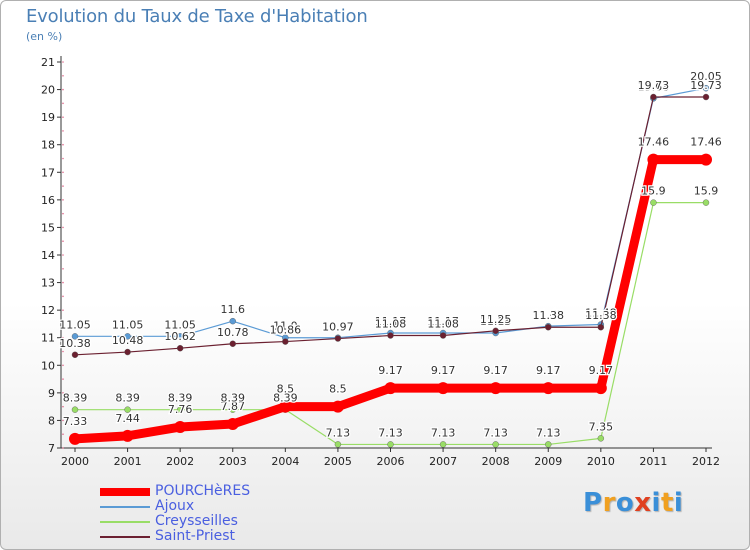 The image size is (750, 550). What do you see at coordinates (48, 117) in the screenshot?
I see `y-tick-label: 19` at bounding box center [48, 117].